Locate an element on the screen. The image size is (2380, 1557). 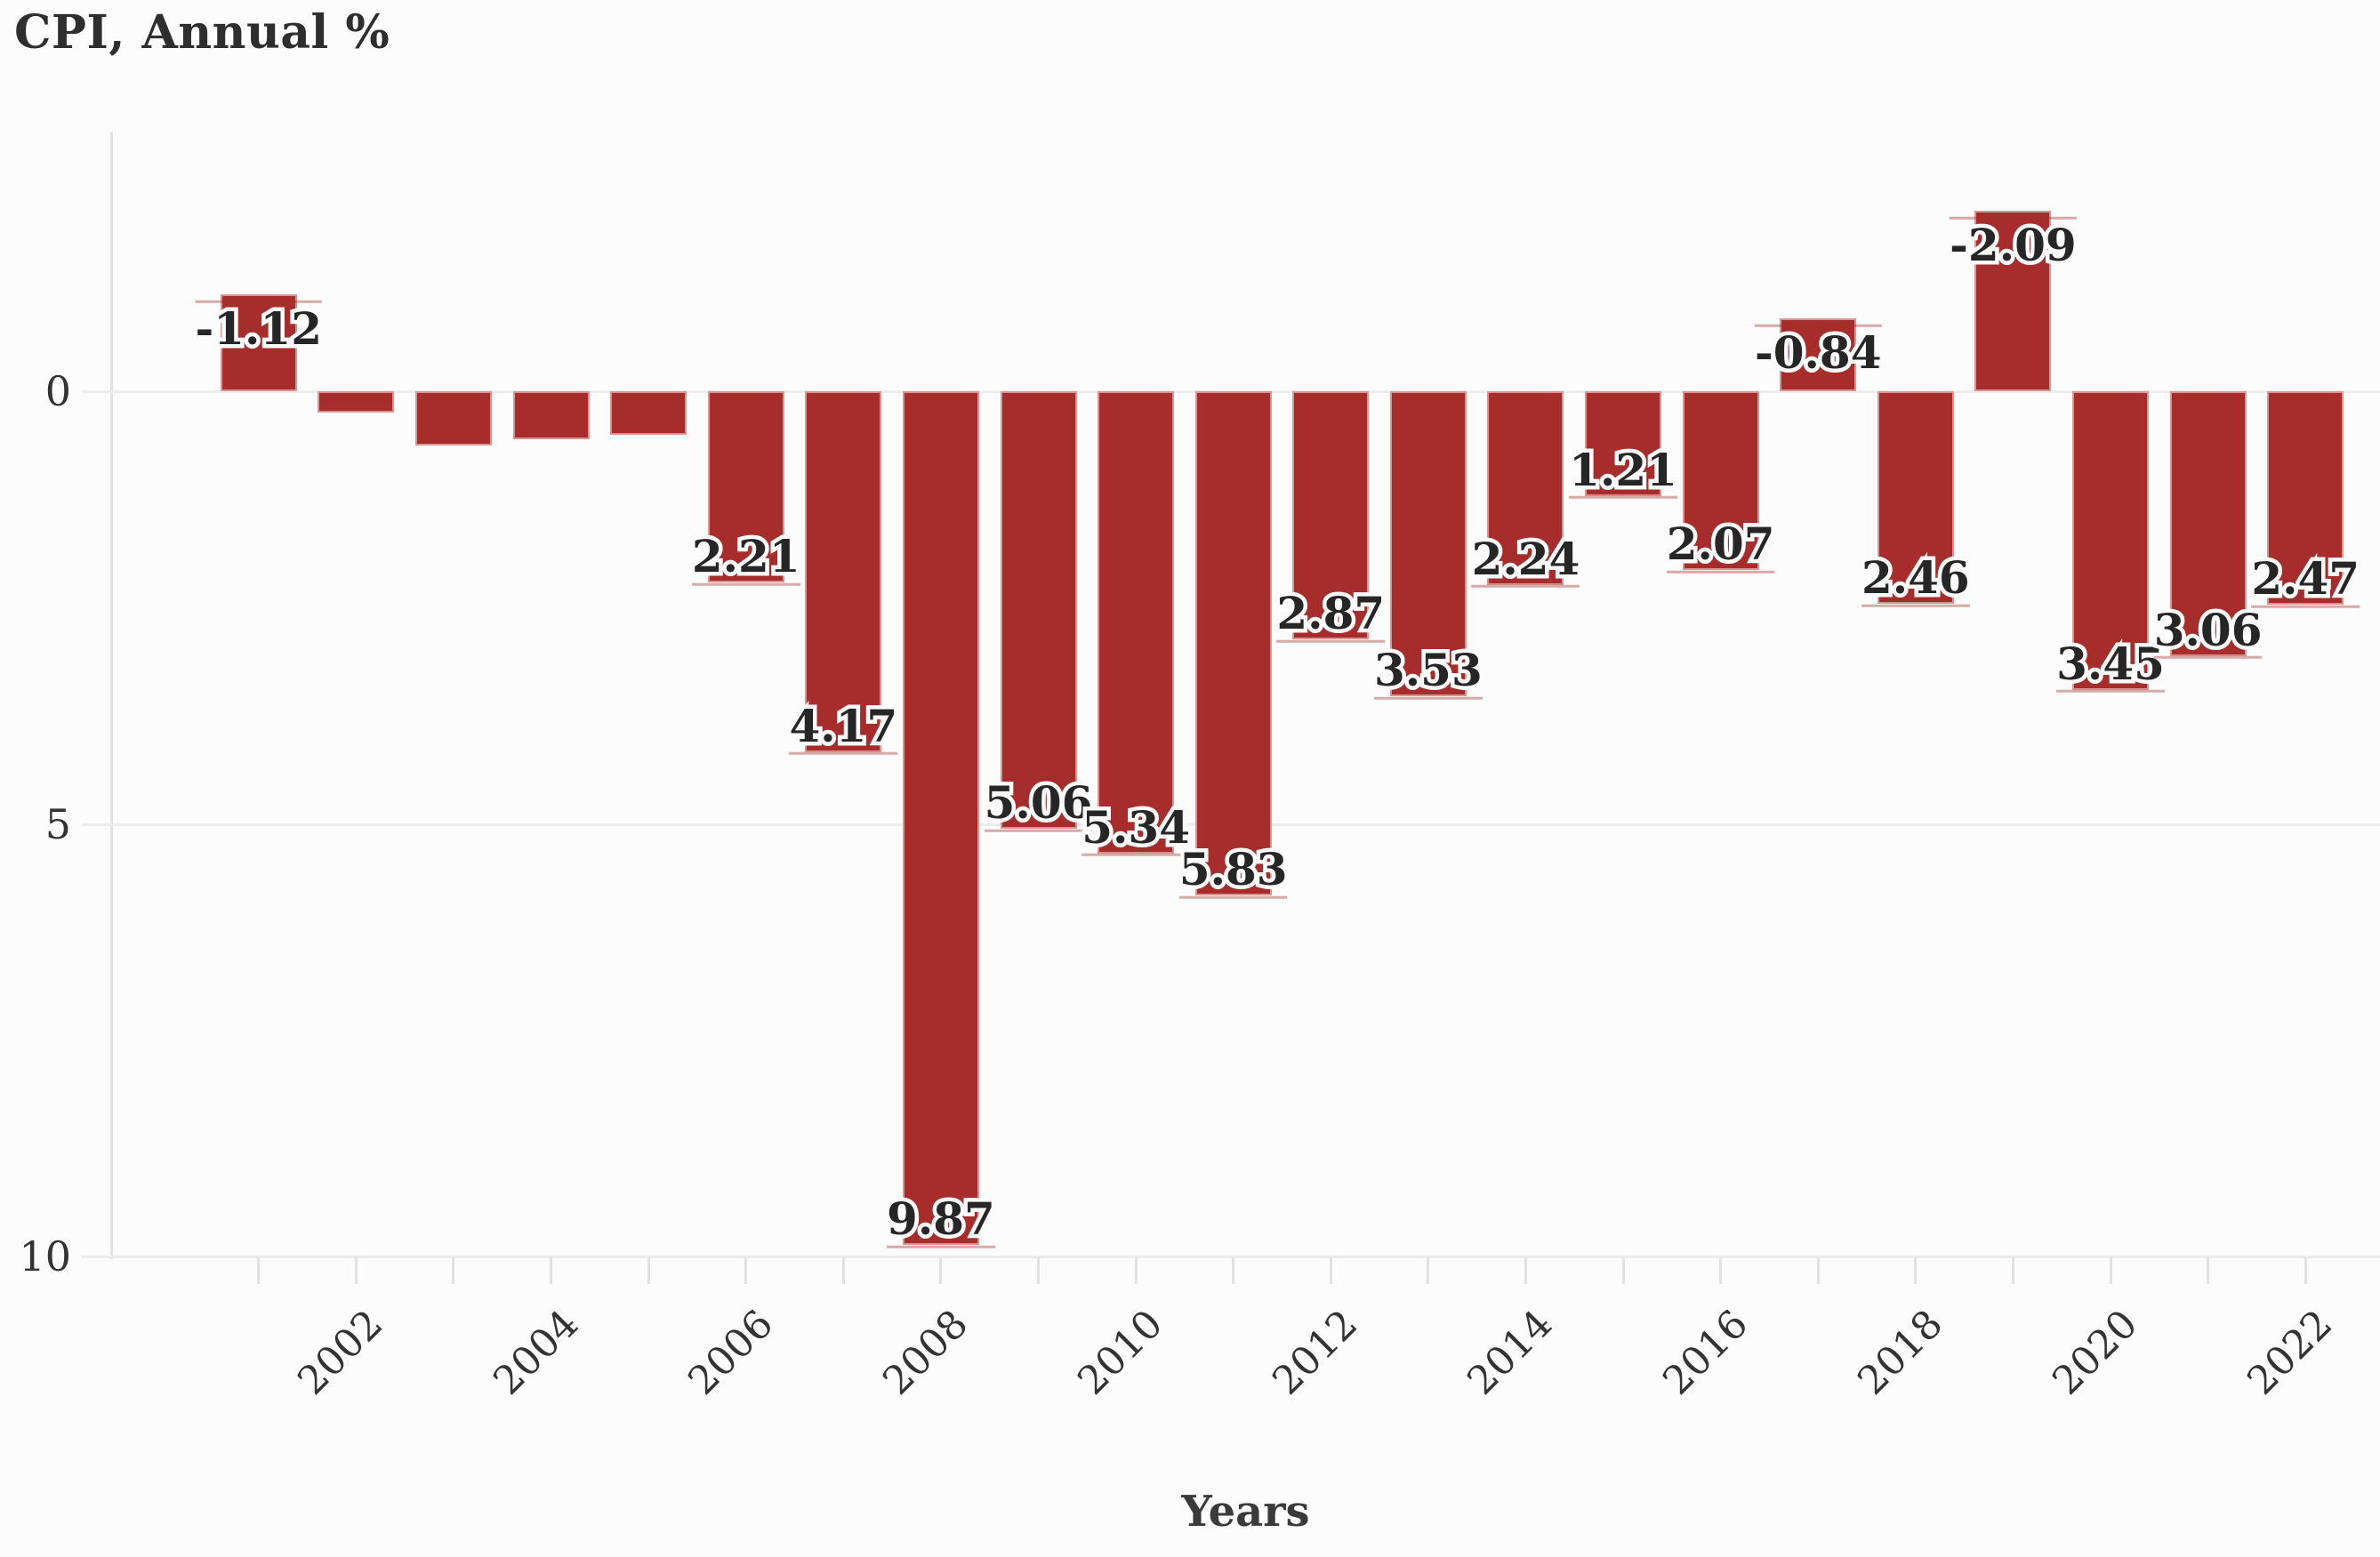
error-cap-2015 is located at coordinates (1623, 497).